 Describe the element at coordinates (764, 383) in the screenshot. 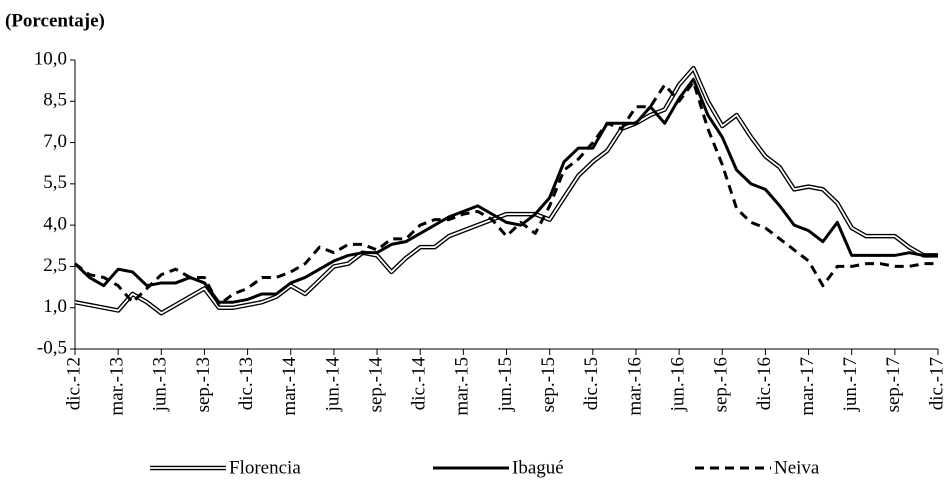

I see `x-tick-label: dic.-16` at that location.